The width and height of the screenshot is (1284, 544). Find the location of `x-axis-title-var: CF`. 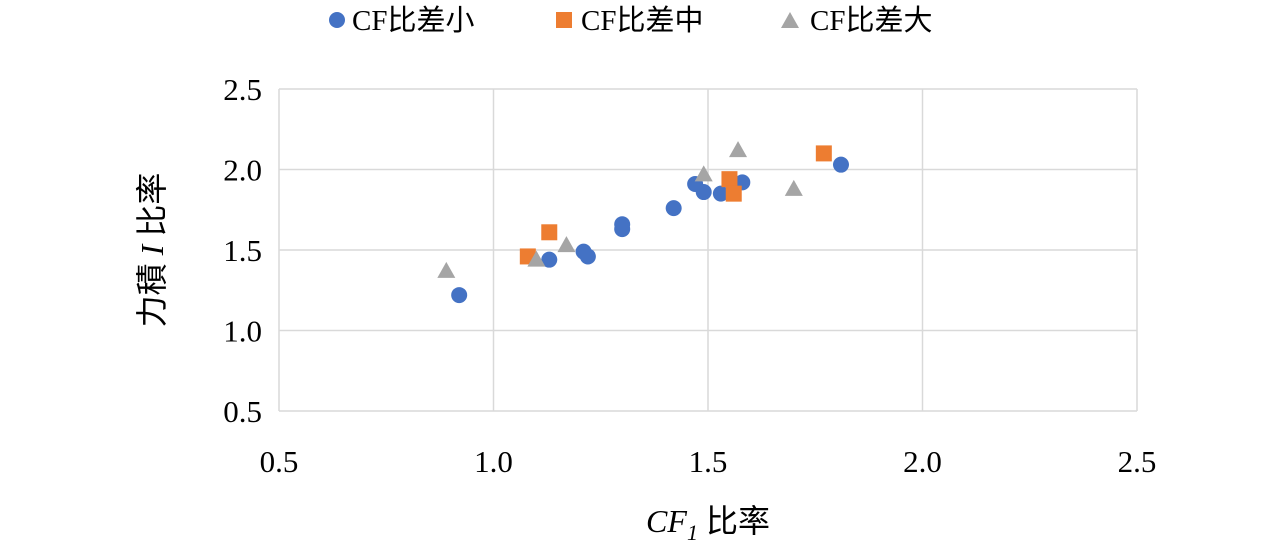

x-axis-title-var: CF is located at coordinates (666, 521).